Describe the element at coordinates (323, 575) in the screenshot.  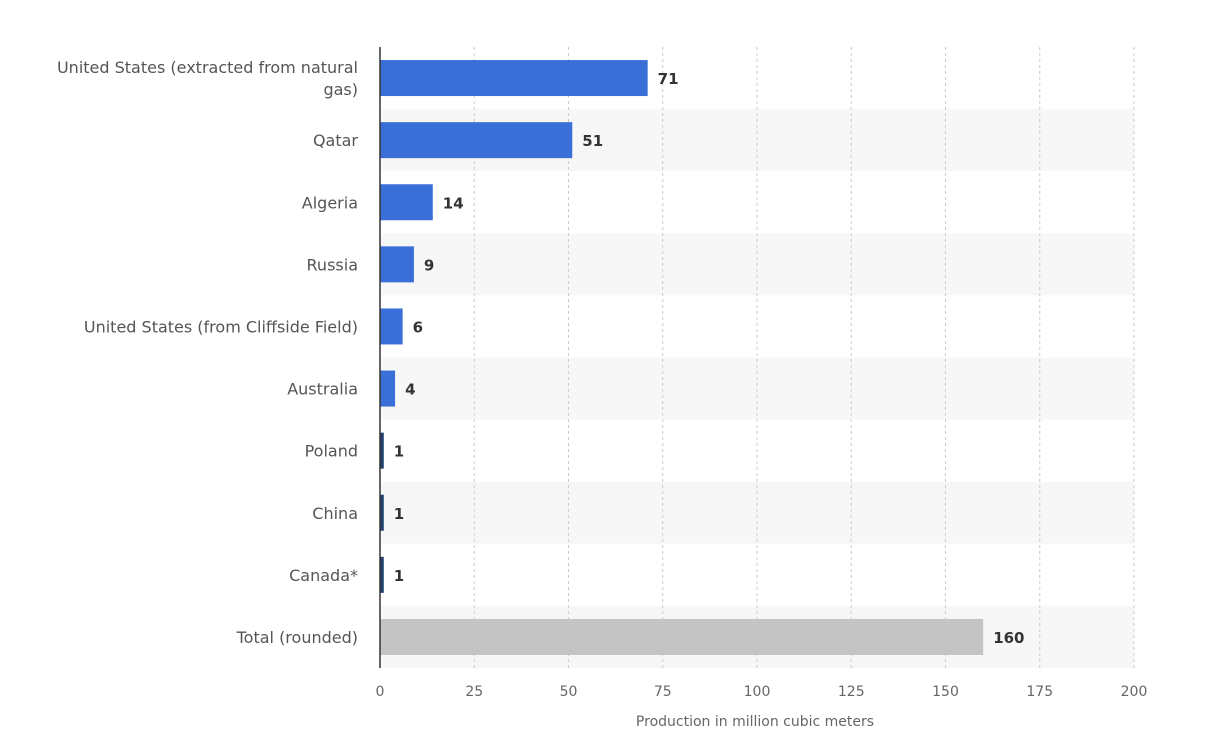
I see `category-label: Canada*` at that location.